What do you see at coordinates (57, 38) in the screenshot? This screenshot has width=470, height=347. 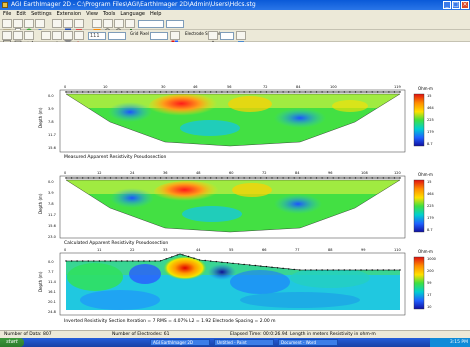 I see `electrode-icon` at bounding box center [57, 38].